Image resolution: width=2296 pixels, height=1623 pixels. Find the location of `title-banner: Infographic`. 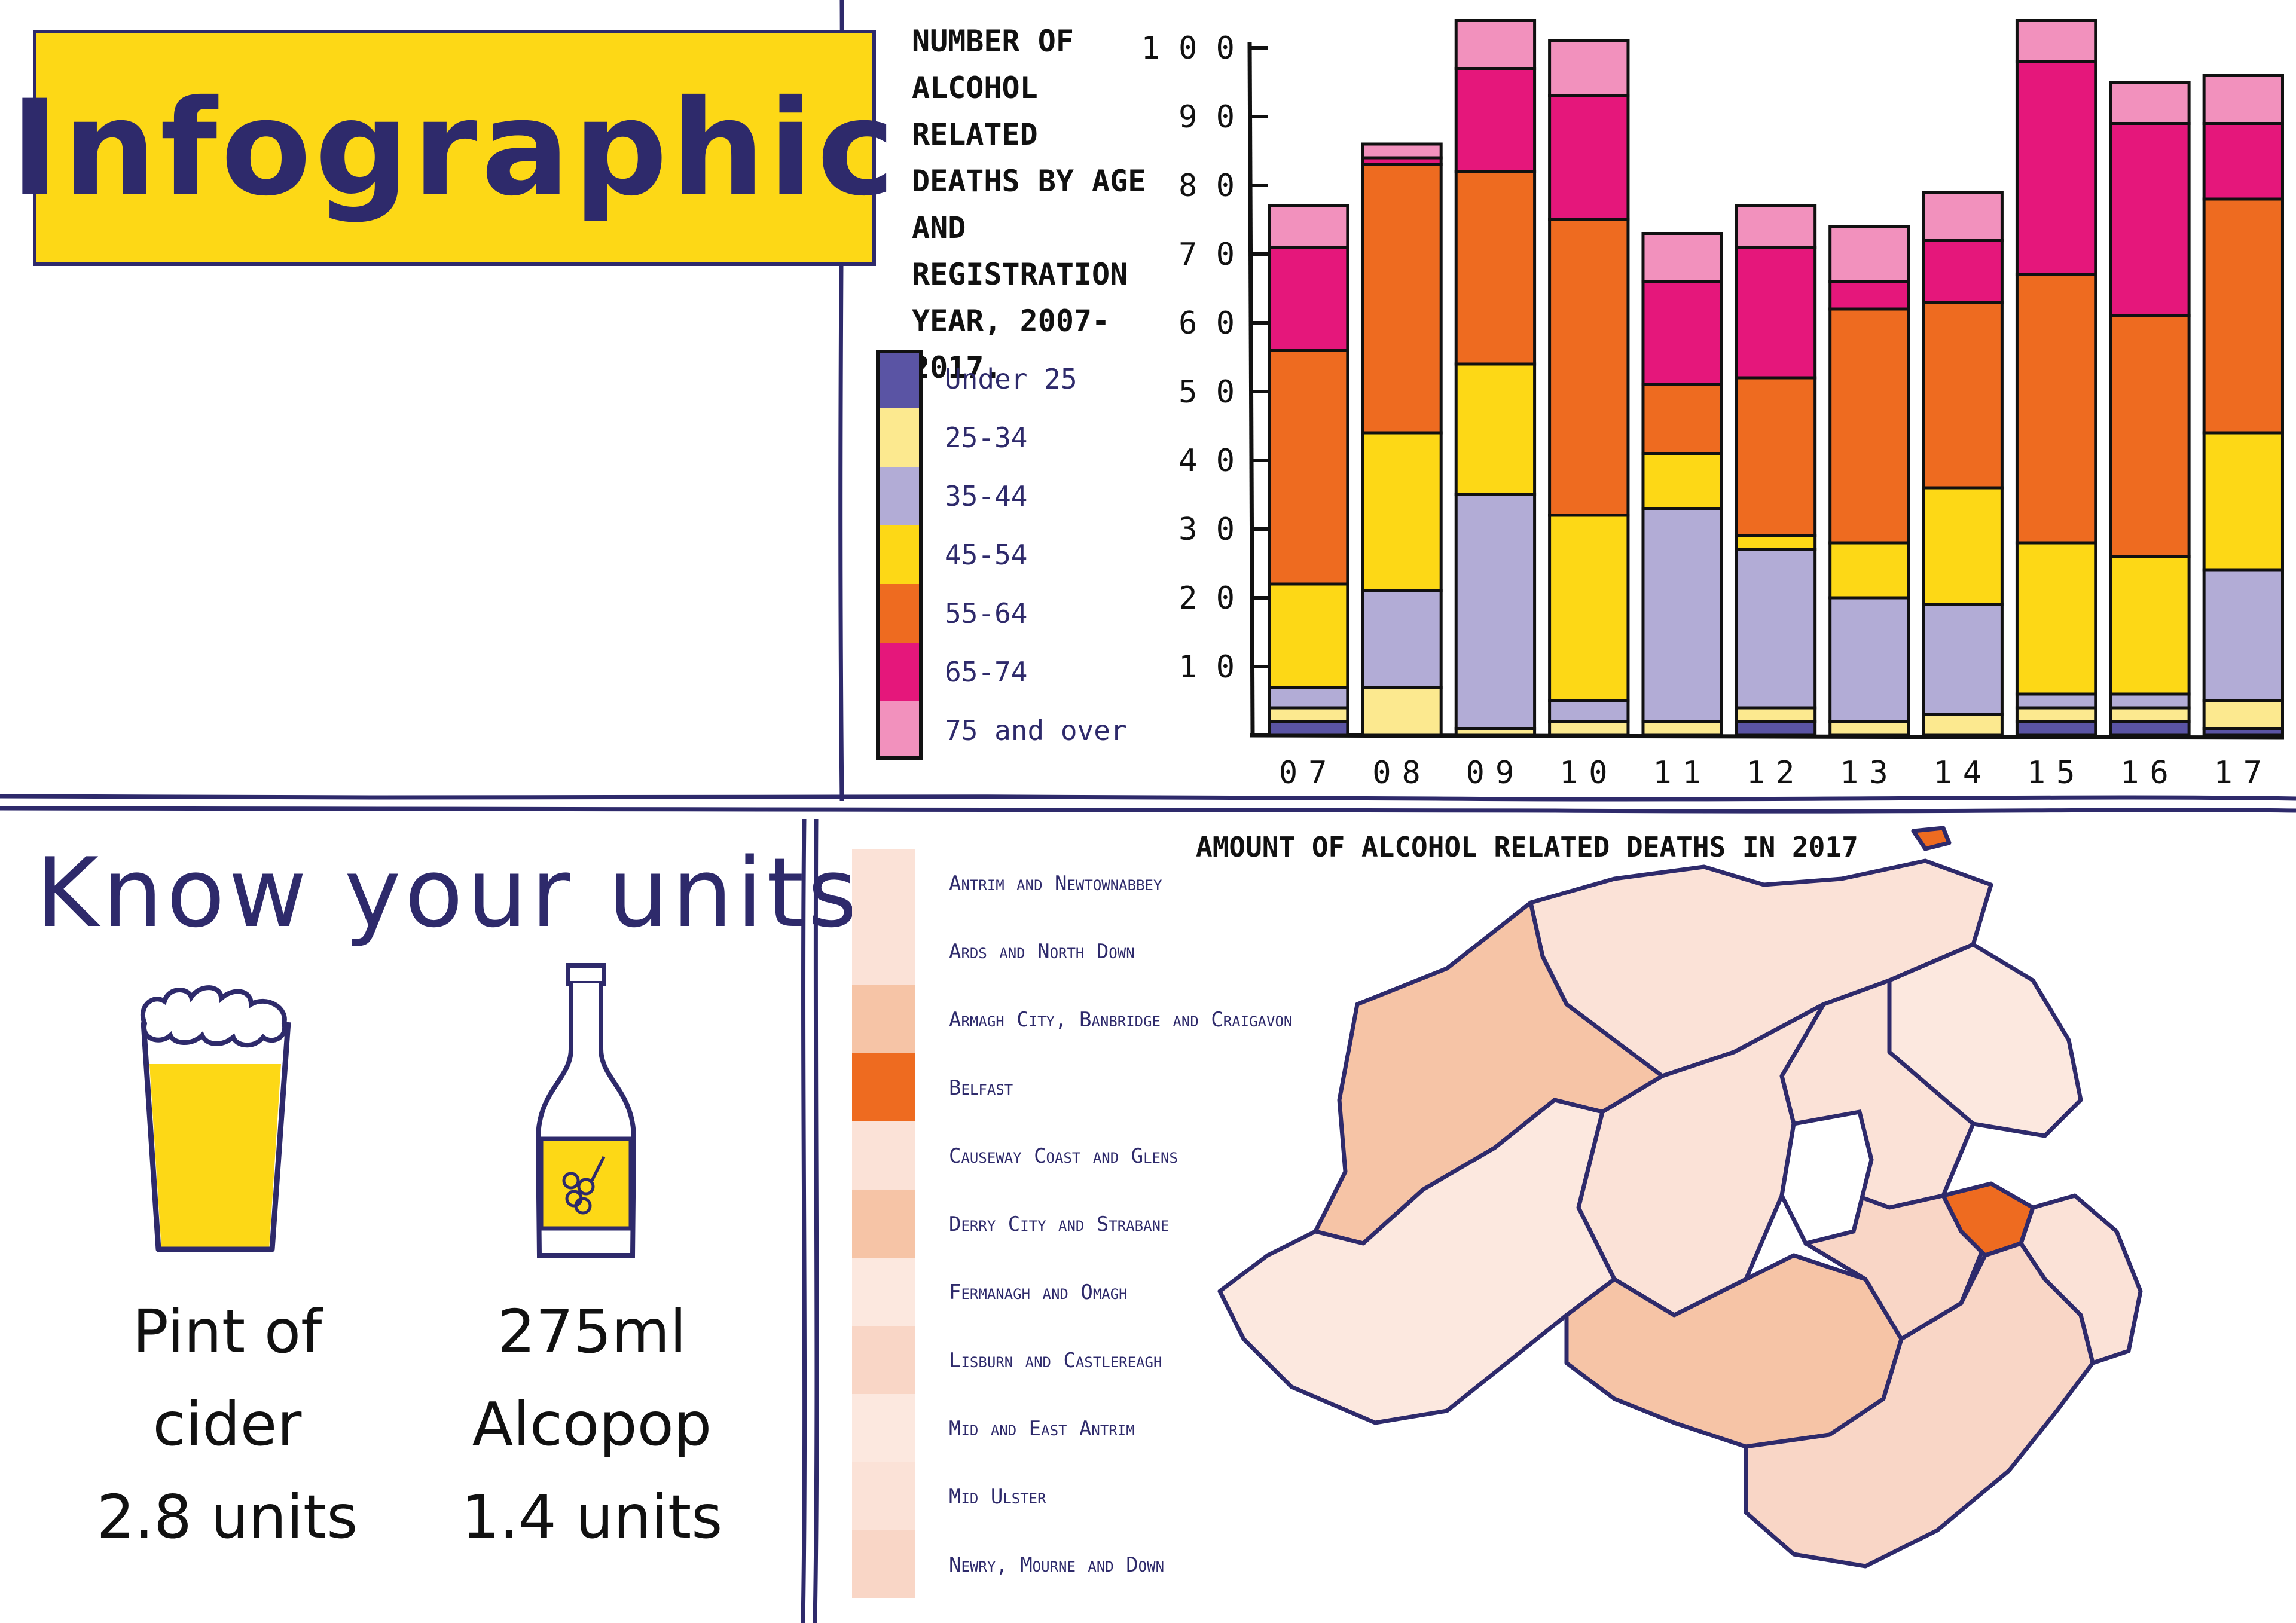

title-banner: Infographic is located at coordinates (452, 148).